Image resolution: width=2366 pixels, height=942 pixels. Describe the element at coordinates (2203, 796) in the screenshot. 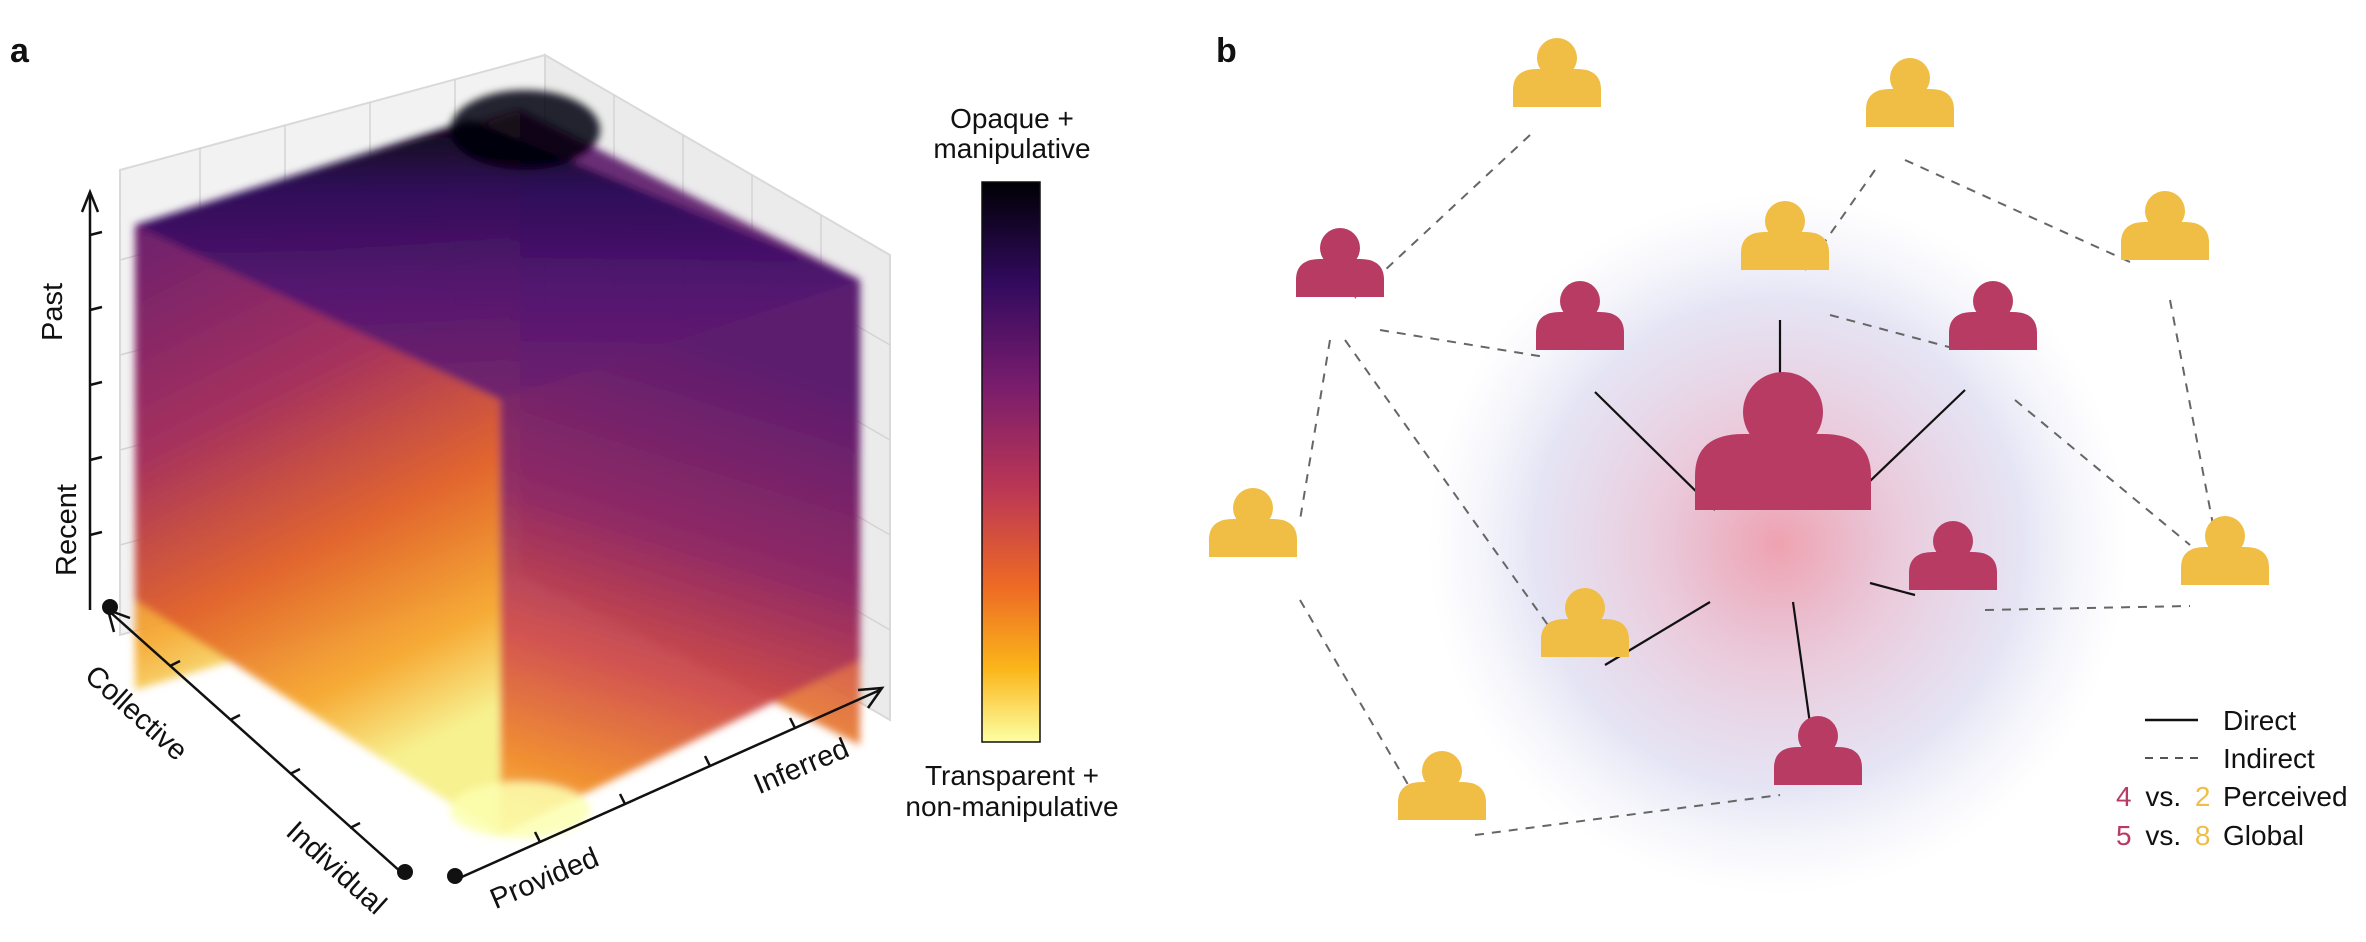

I see `legend-perceived-yellow-count: 2` at that location.